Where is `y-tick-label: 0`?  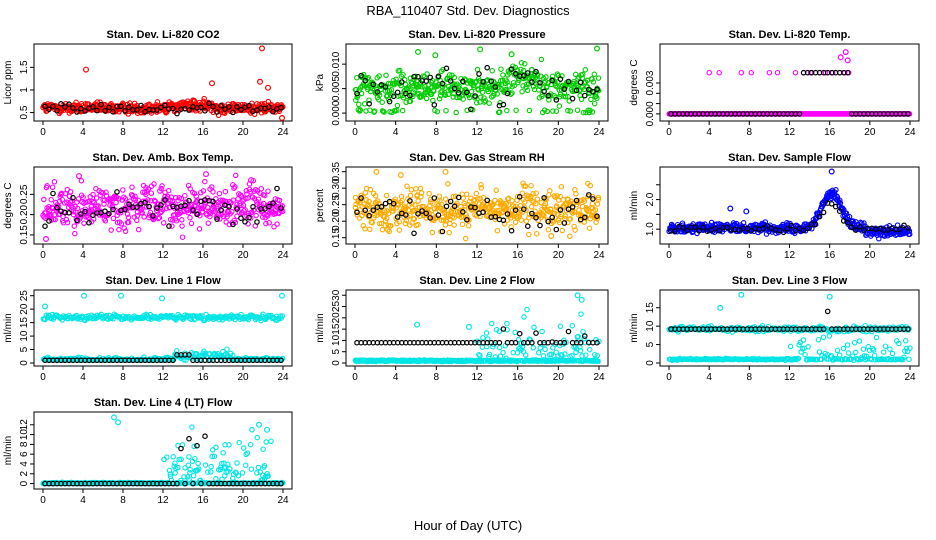 y-tick-label: 0 is located at coordinates (650, 363).